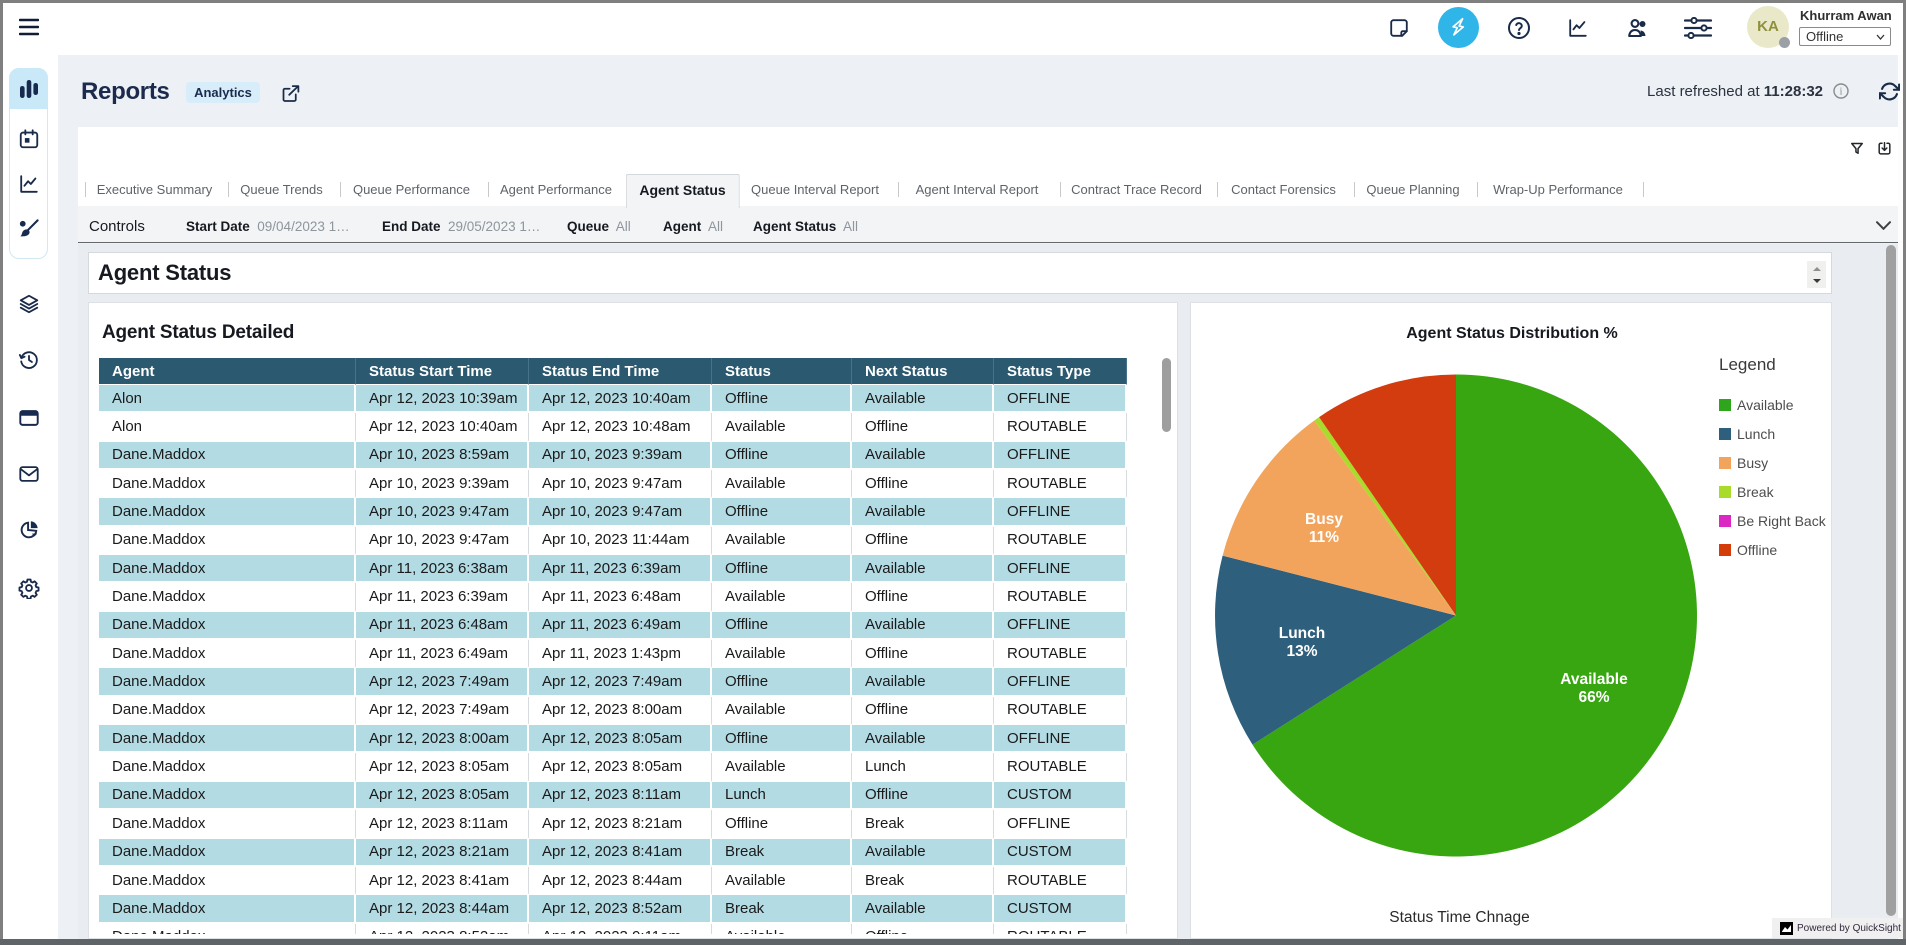  I want to click on svg-text: i, so click(1841, 92).